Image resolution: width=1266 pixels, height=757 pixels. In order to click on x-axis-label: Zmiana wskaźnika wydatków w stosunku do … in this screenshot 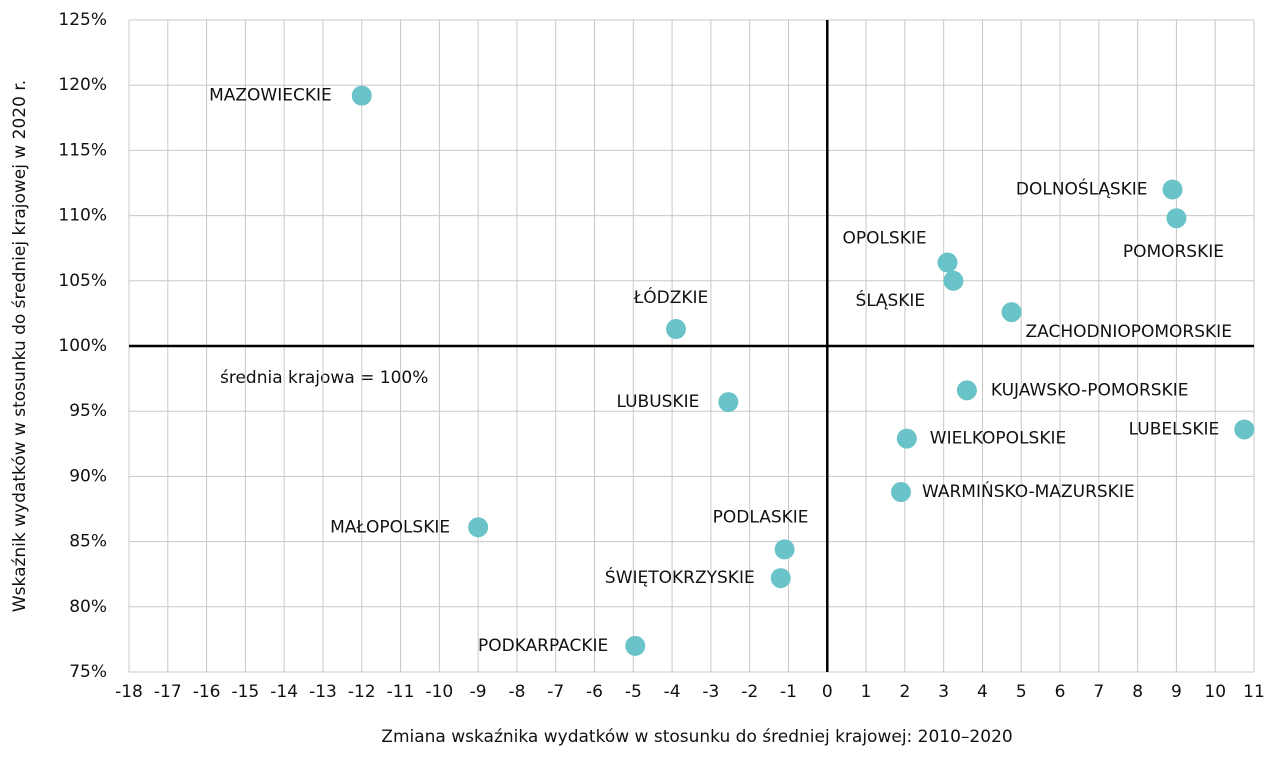, I will do `click(696, 737)`.